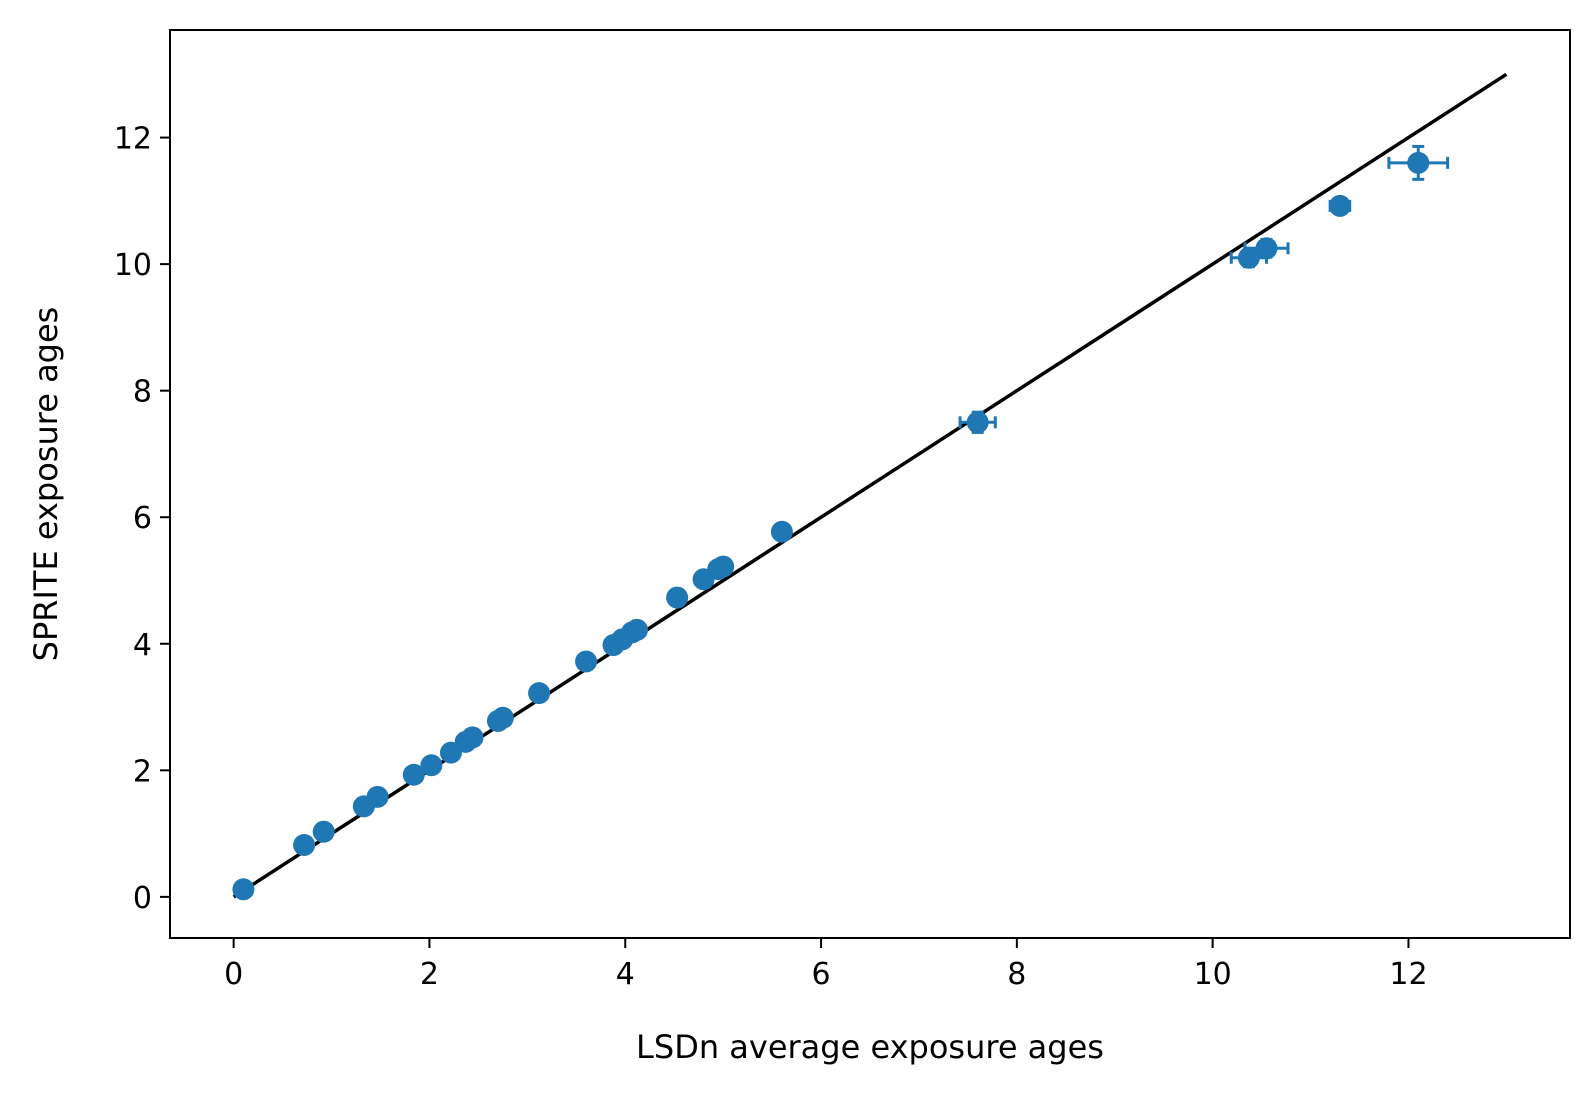 The width and height of the screenshot is (1593, 1095). What do you see at coordinates (142, 771) in the screenshot?
I see `y-tick-label: 2` at bounding box center [142, 771].